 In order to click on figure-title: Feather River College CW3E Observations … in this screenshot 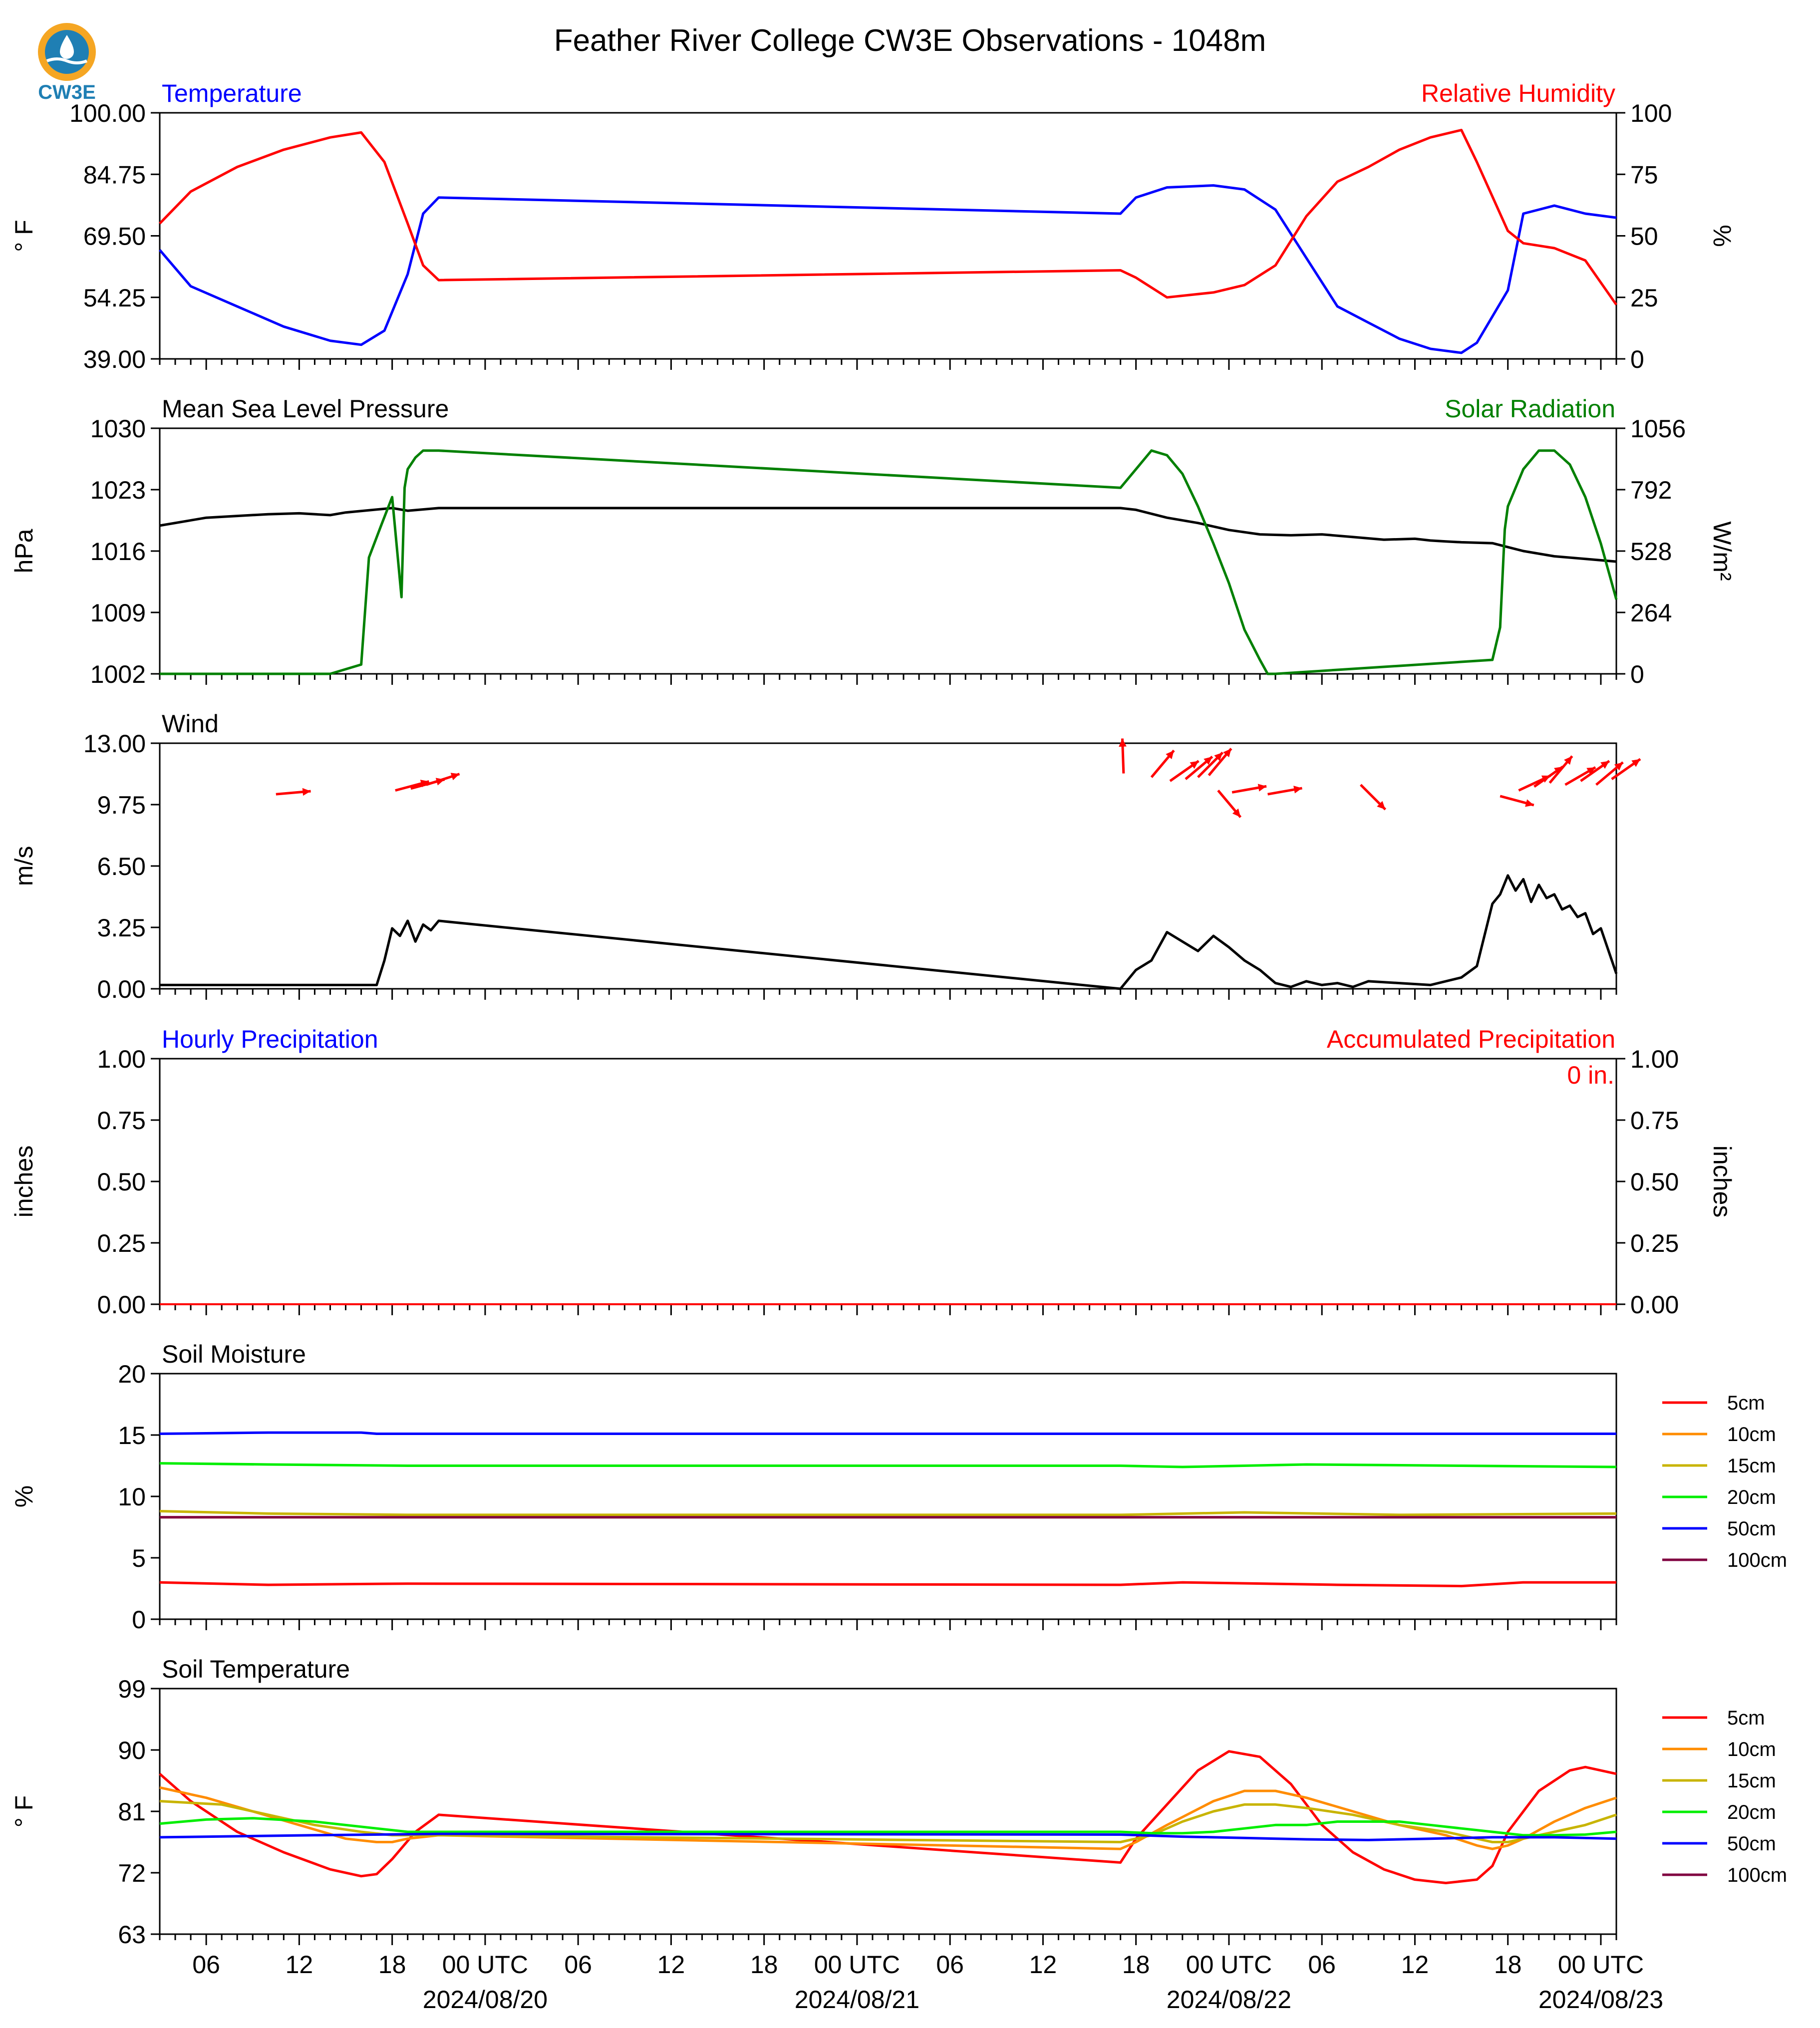, I will do `click(910, 40)`.